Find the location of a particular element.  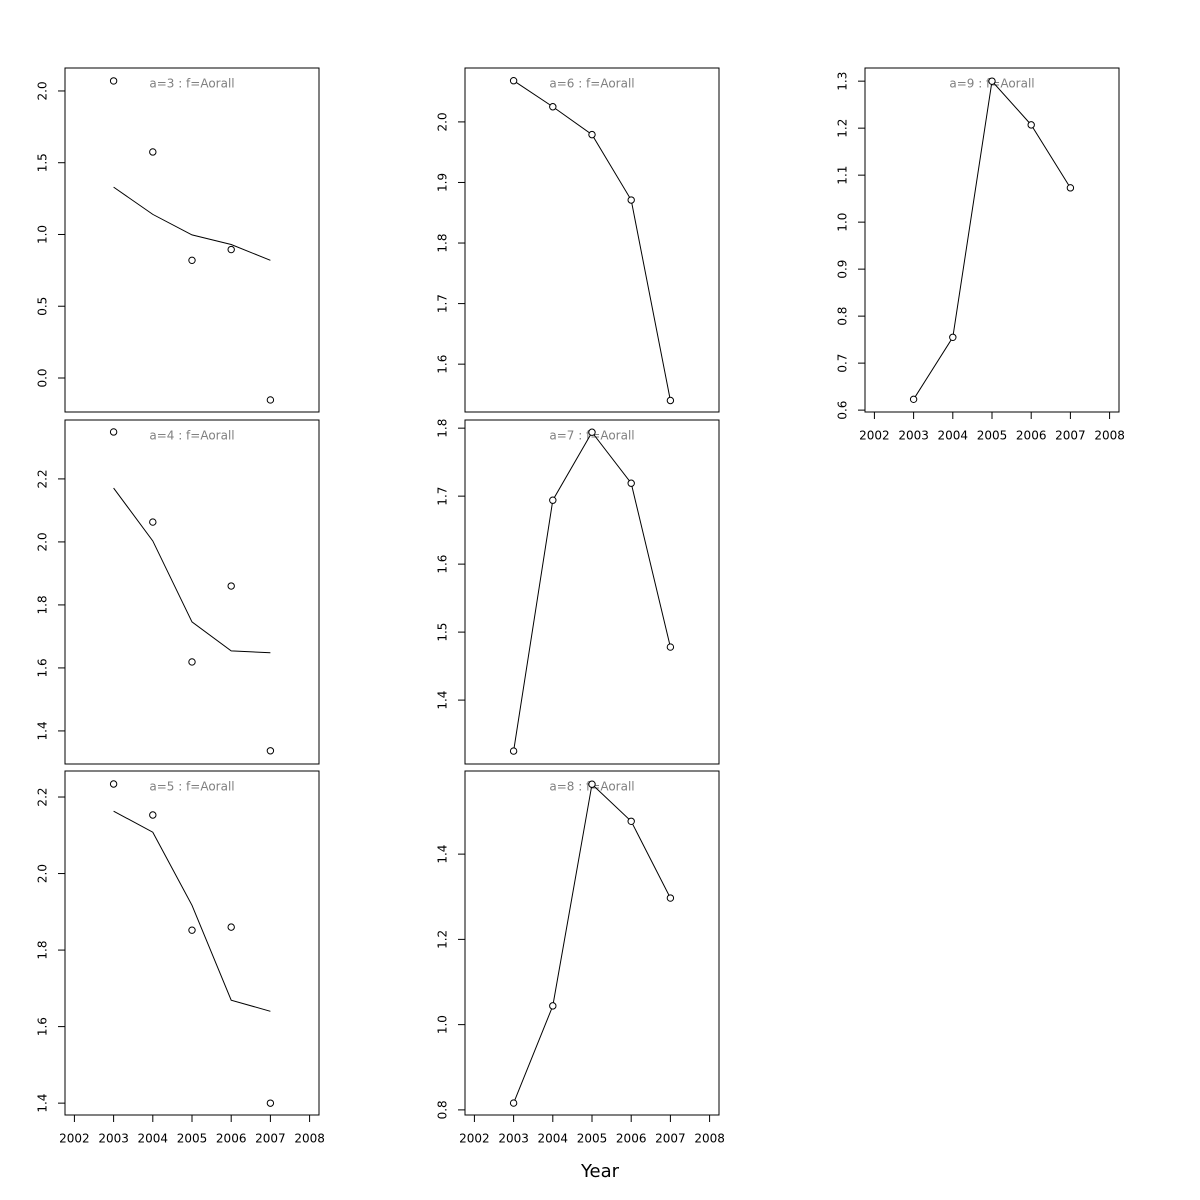

y-tick-label: 2.2 is located at coordinates (43, 478).